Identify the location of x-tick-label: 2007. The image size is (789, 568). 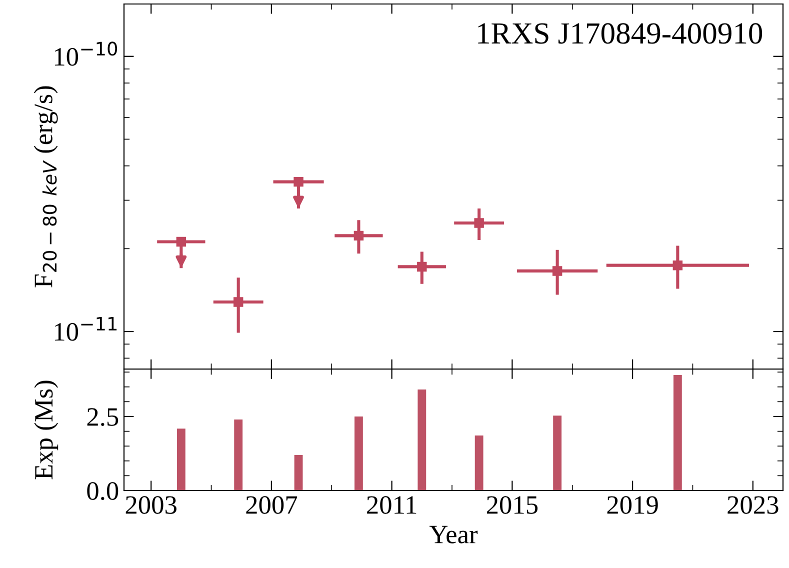
(272, 505).